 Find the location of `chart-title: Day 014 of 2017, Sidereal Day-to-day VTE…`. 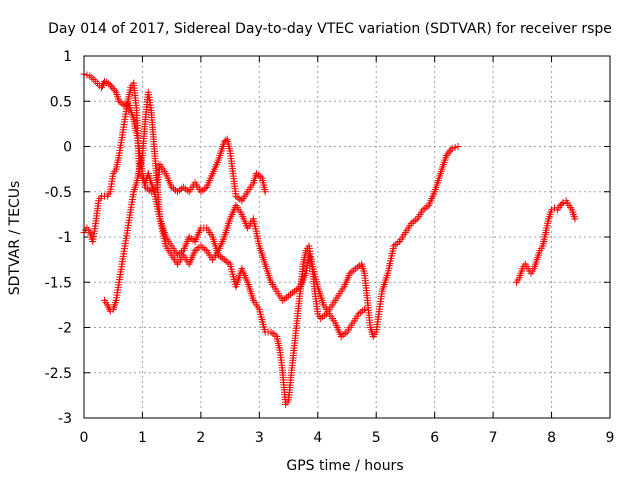

chart-title: Day 014 of 2017, Sidereal Day-to-day VTE… is located at coordinates (330, 29).